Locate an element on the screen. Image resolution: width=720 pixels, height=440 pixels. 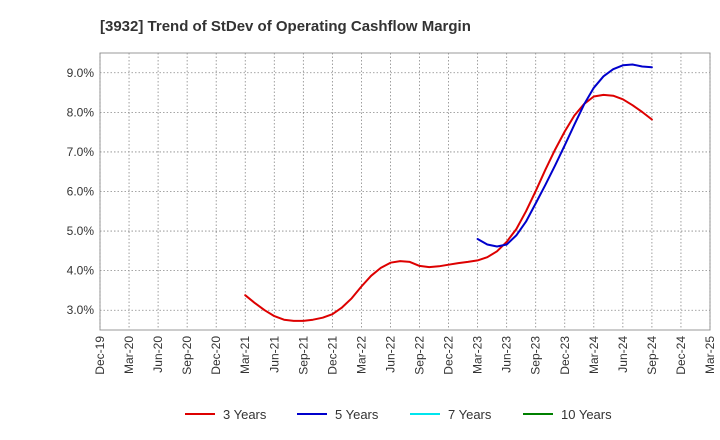
legend-label: 3 Years is located at coordinates (245, 414).